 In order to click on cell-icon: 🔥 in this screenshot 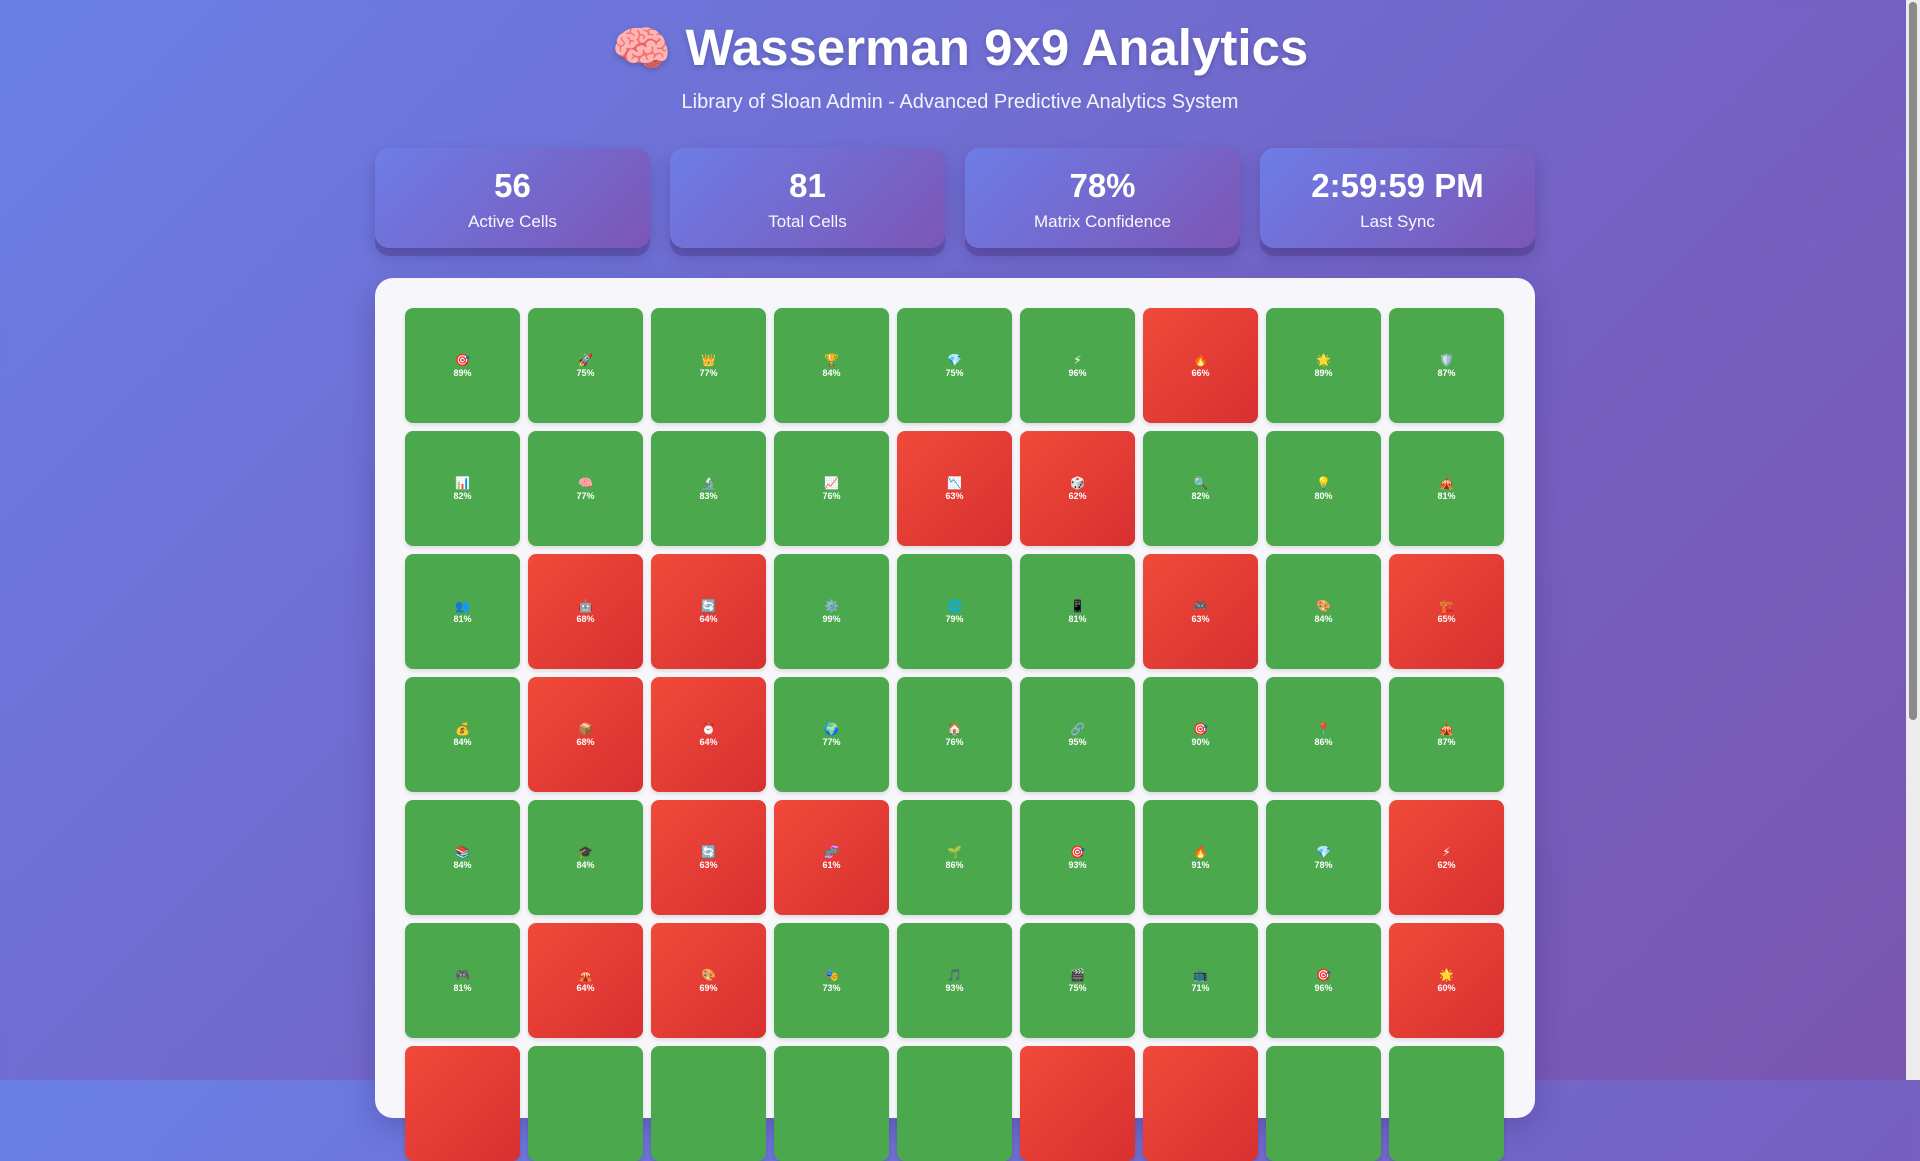, I will do `click(1200, 851)`.